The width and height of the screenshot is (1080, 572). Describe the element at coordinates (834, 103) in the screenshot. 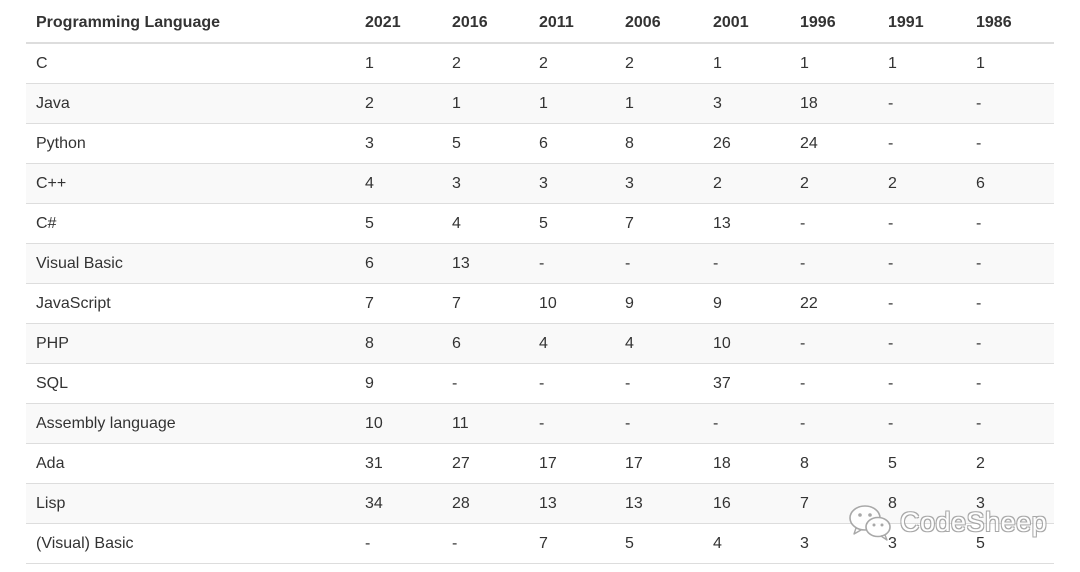

I see `rank-cell: 18` at that location.